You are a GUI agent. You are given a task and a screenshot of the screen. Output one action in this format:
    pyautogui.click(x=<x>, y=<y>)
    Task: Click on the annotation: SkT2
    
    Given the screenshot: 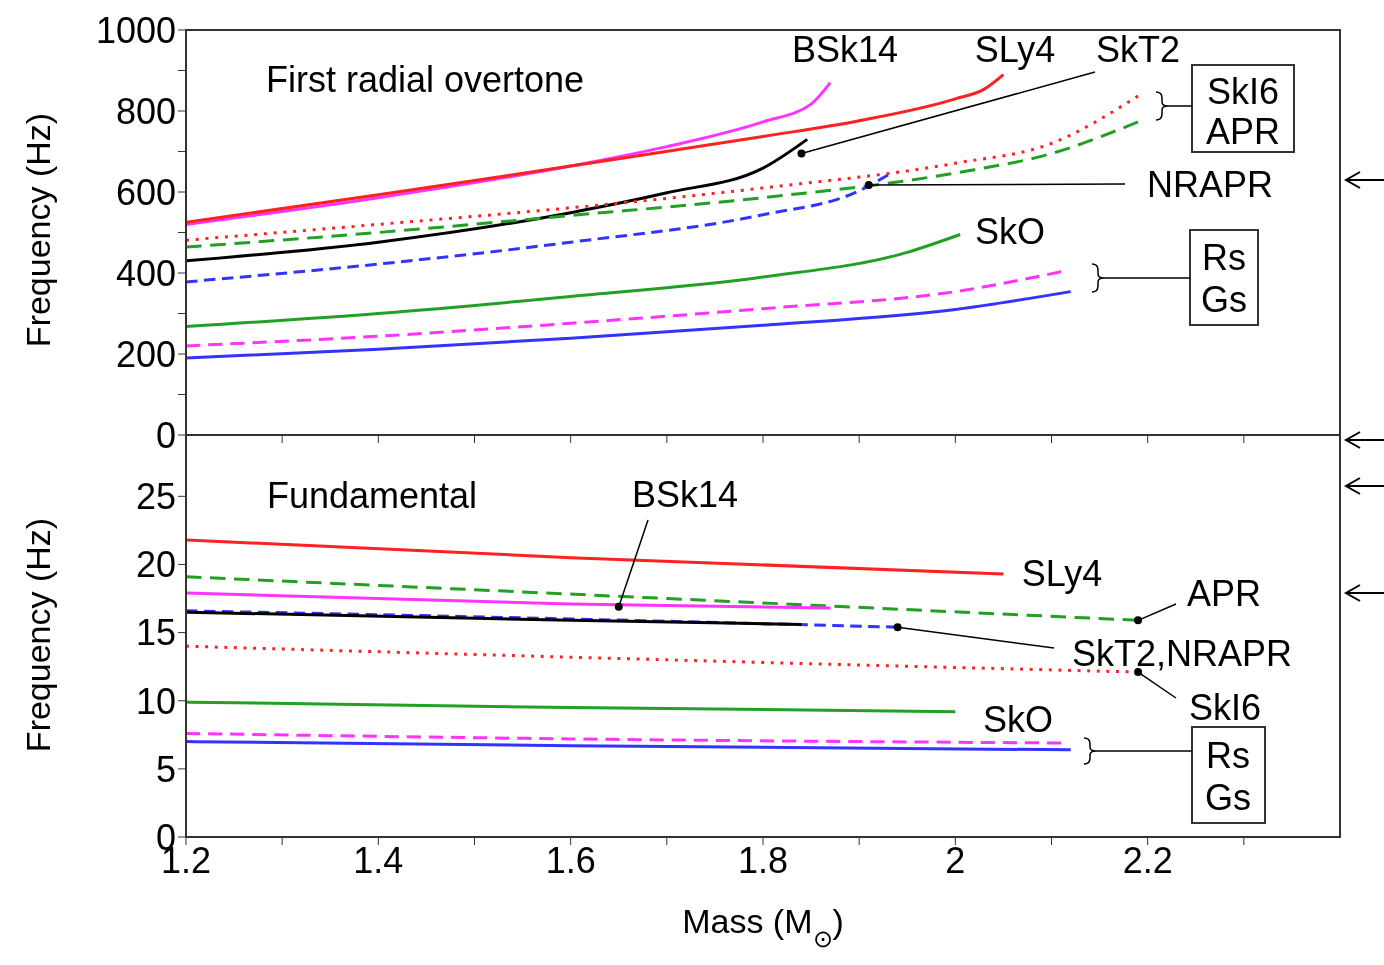 What is the action you would take?
    pyautogui.click(x=1138, y=49)
    